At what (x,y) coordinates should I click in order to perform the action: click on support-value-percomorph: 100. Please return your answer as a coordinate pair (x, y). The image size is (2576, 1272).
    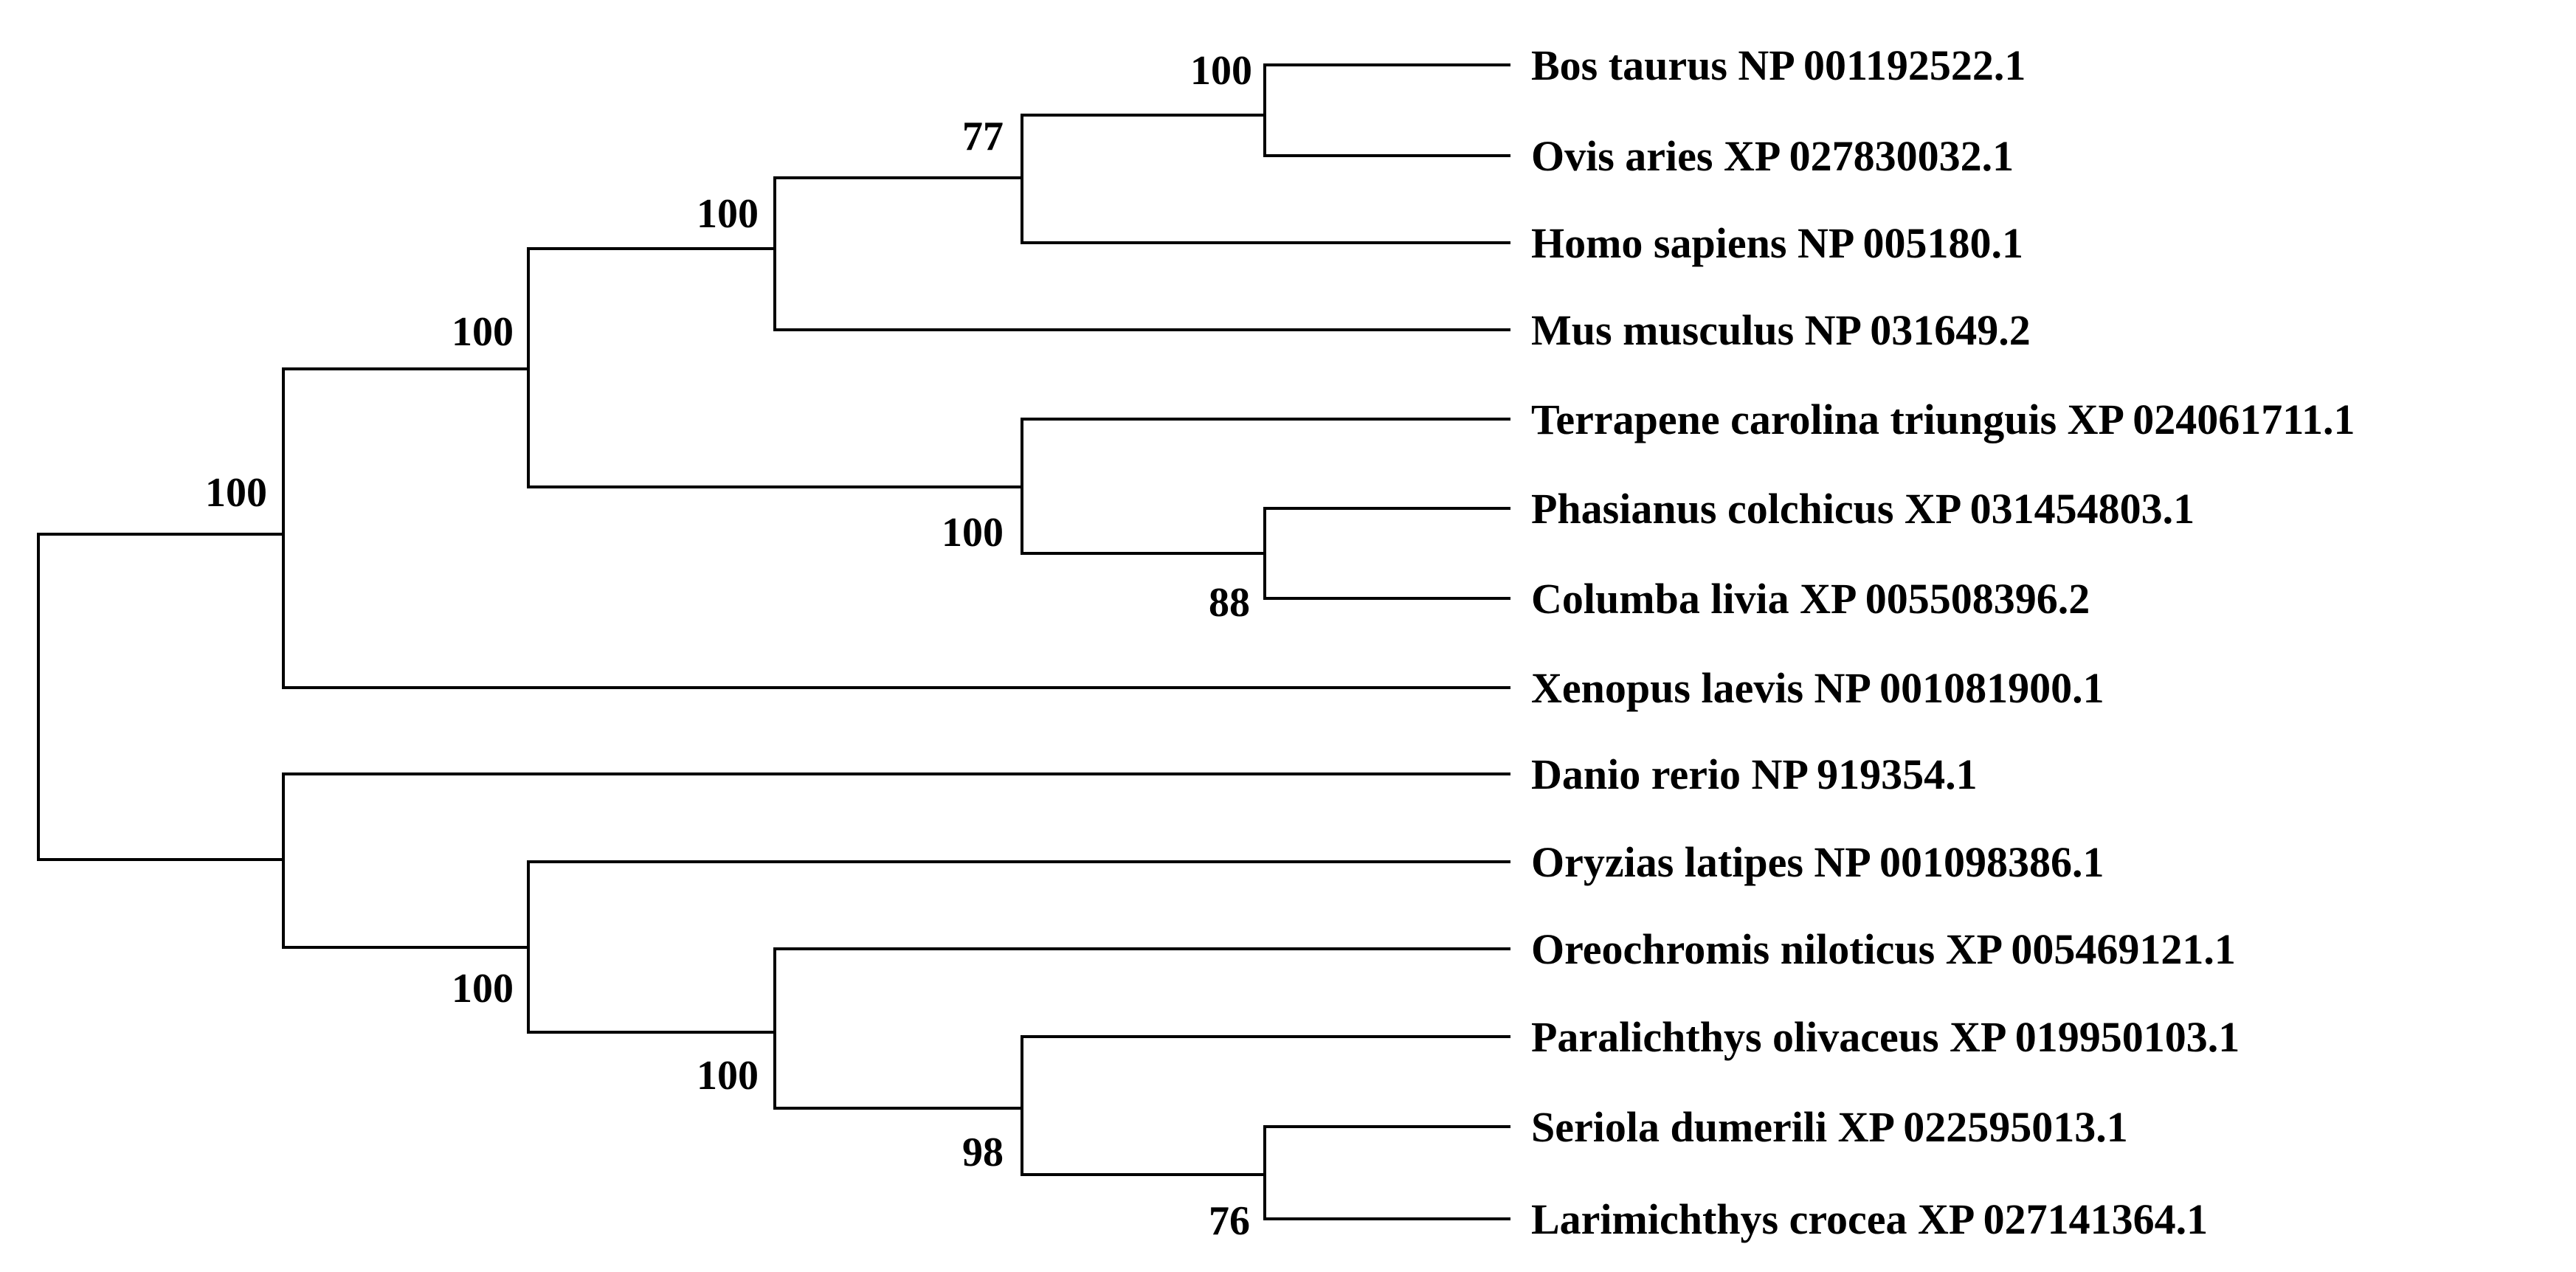
    Looking at the image, I should click on (728, 1076).